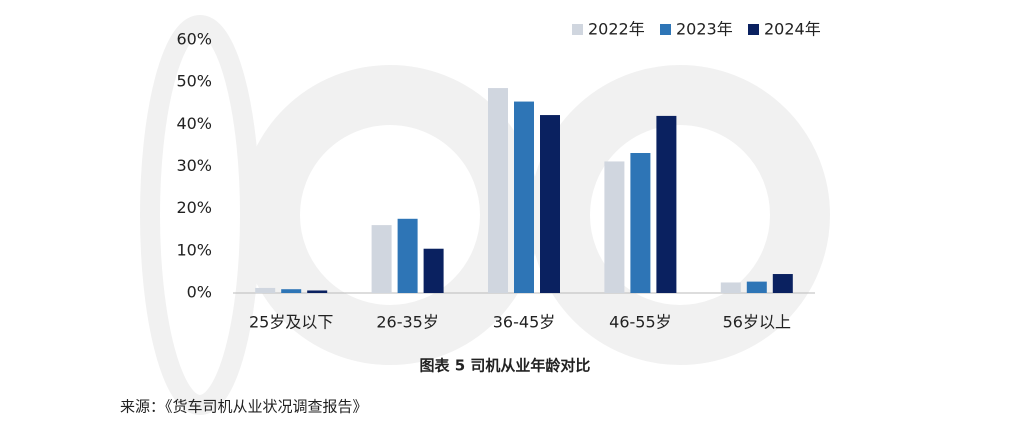 Image resolution: width=1014 pixels, height=428 pixels. I want to click on y-tick-label: 50%, so click(194, 81).